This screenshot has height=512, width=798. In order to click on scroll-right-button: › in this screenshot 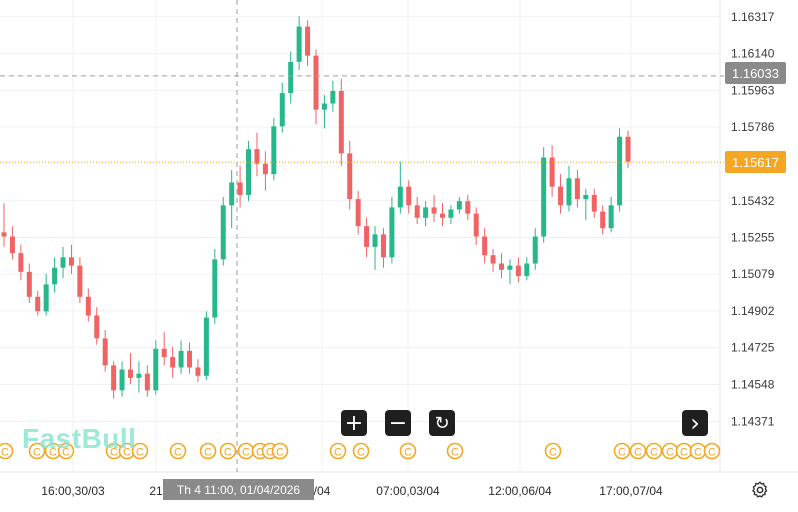, I will do `click(695, 423)`.